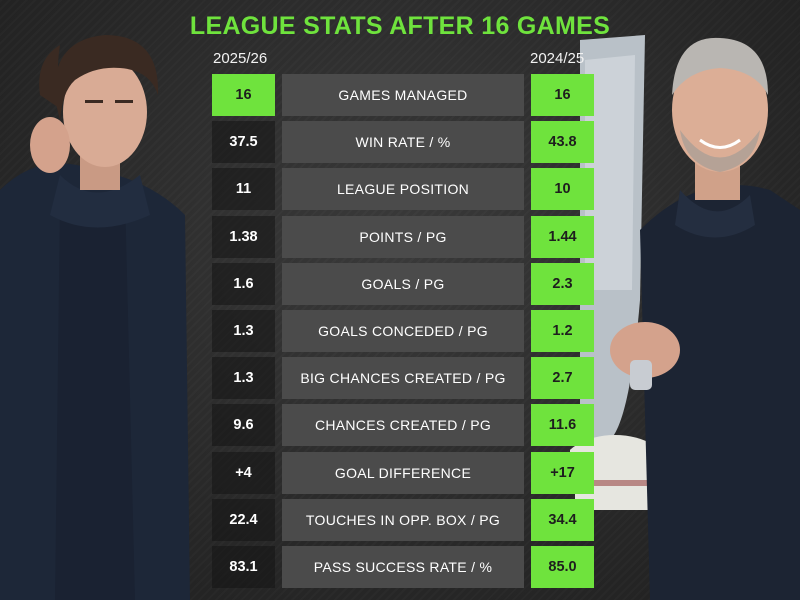  Describe the element at coordinates (243, 189) in the screenshot. I see `left-value: 11` at that location.